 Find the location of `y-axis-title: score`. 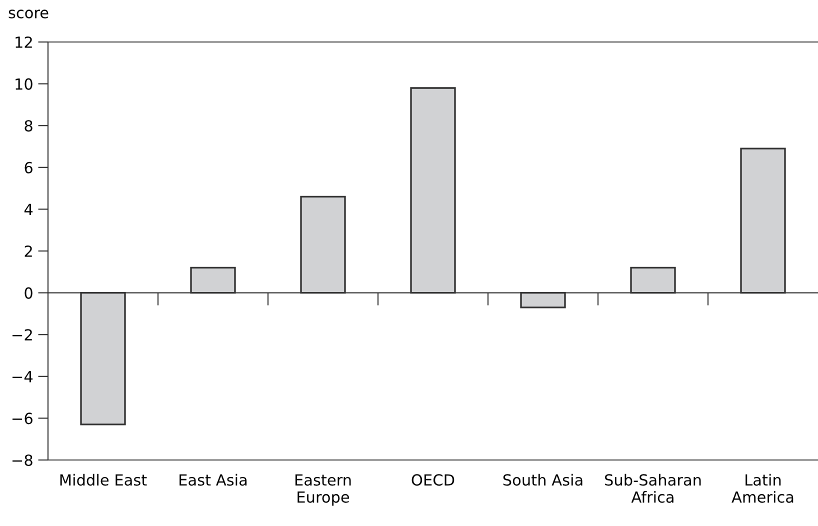

y-axis-title: score is located at coordinates (28, 14).